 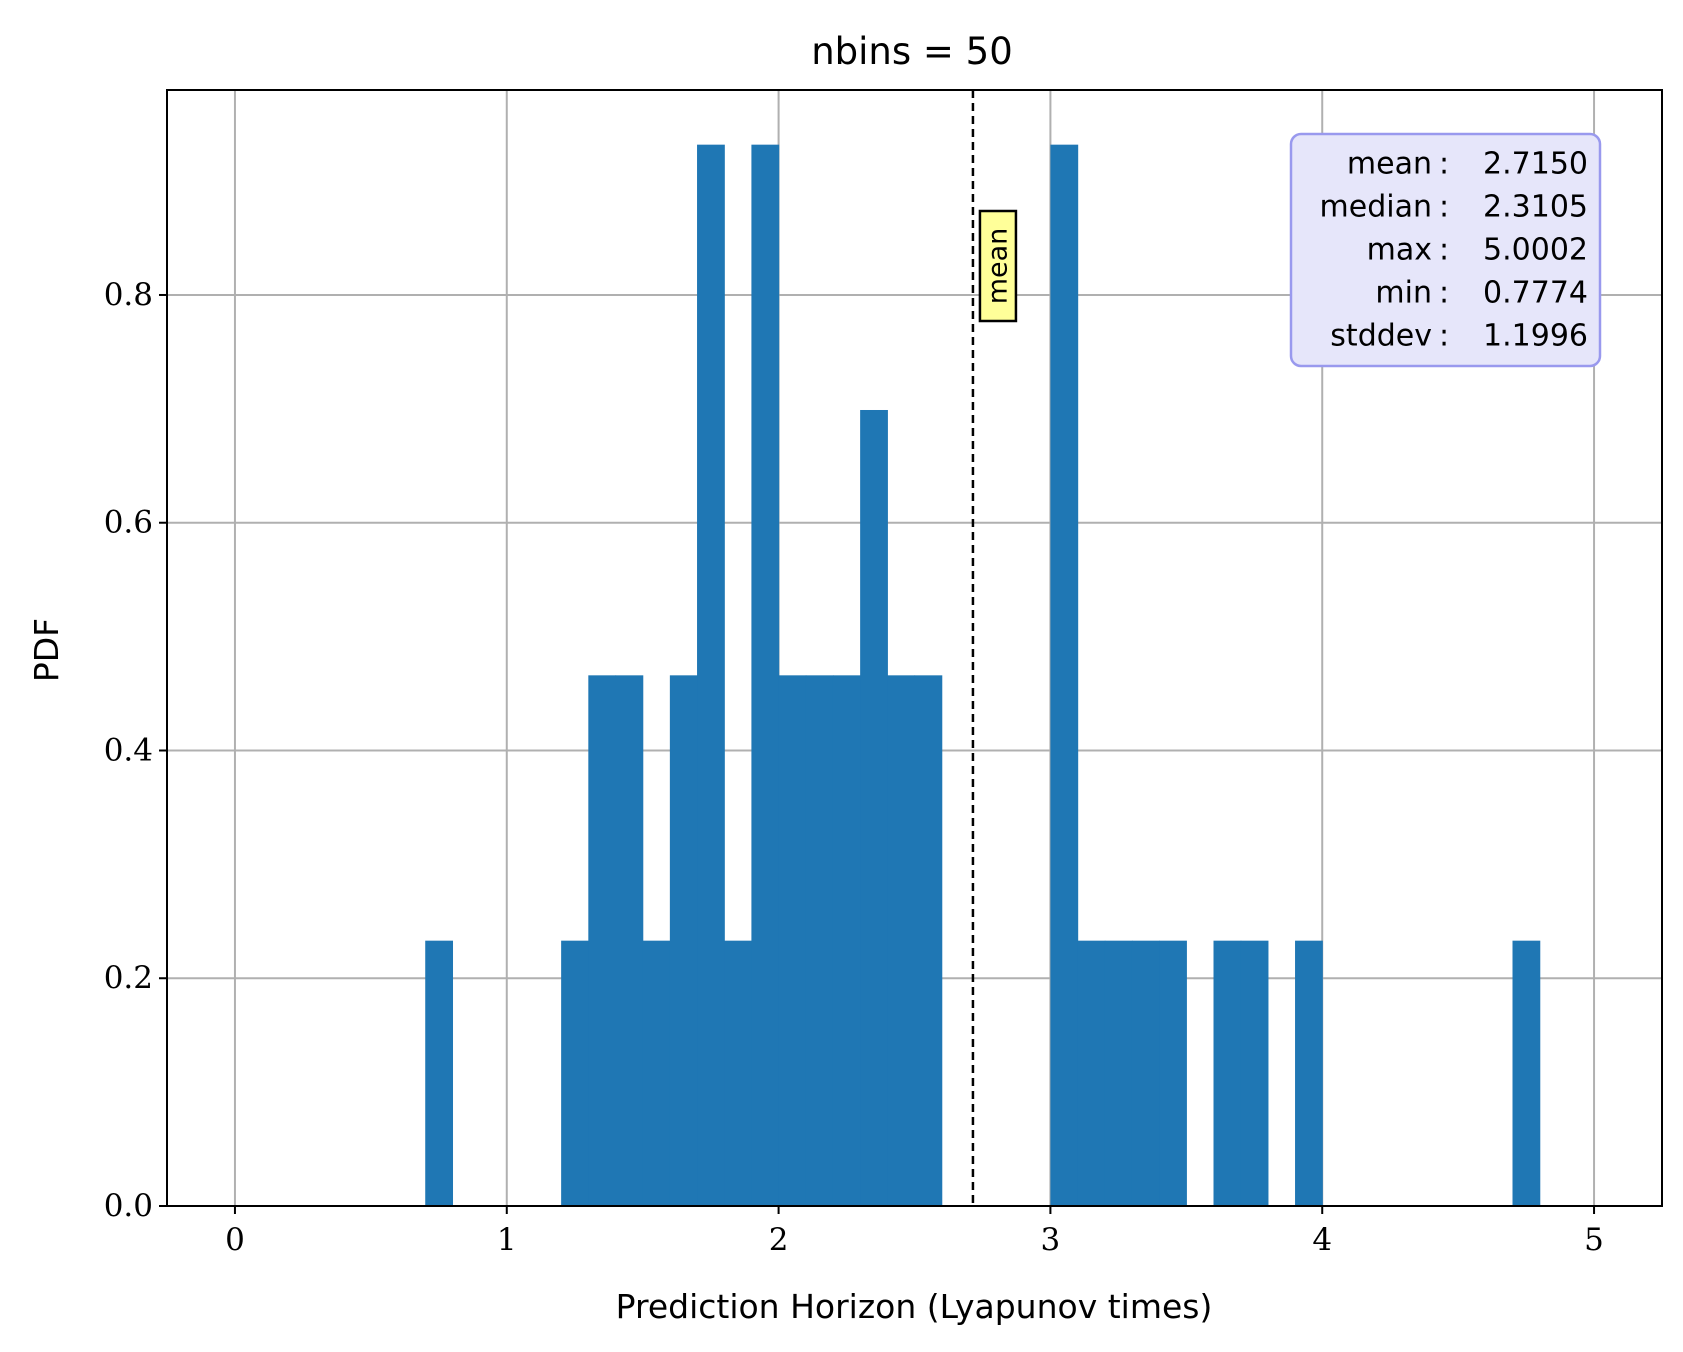 I want to click on stats-label-stddev: stddev, so click(x=1381, y=336).